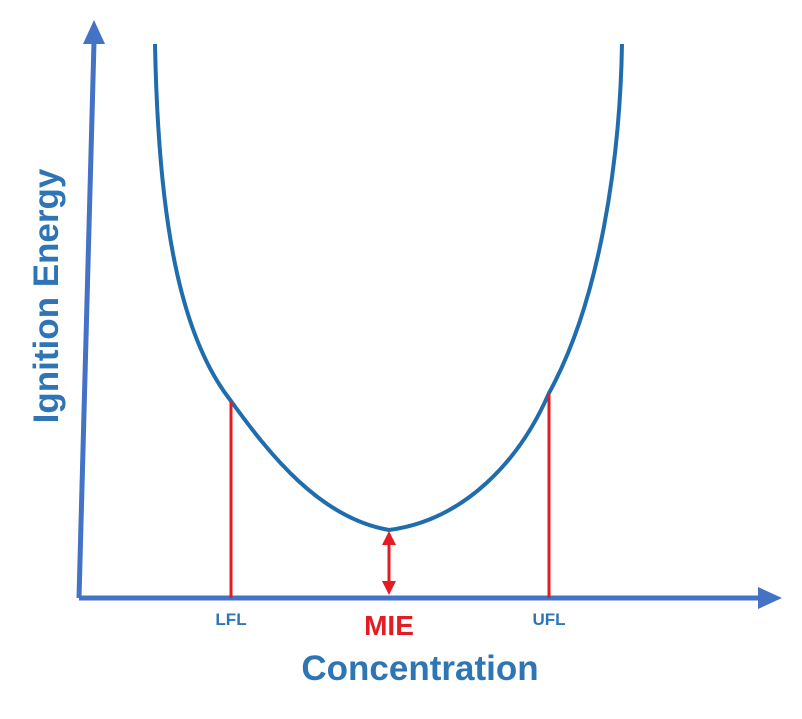  I want to click on mie-label: MIE, so click(389, 625).